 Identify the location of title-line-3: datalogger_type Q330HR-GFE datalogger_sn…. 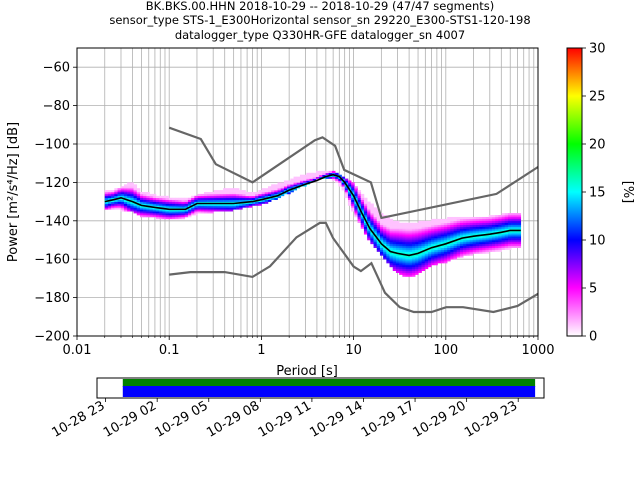
(320, 35).